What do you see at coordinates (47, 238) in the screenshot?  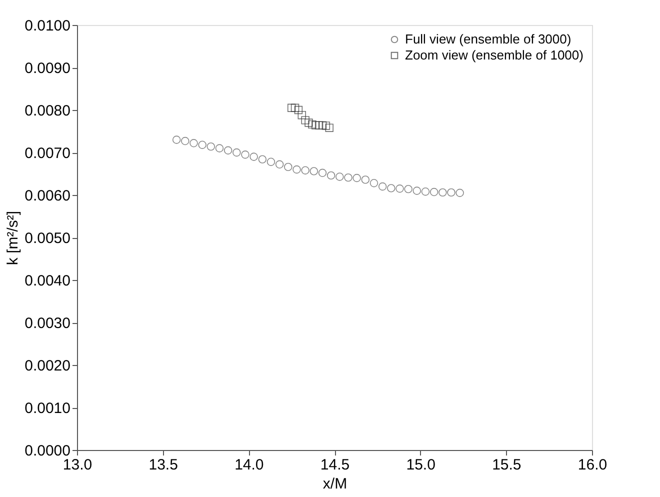 I see `y-tick-label: 0.0050` at bounding box center [47, 238].